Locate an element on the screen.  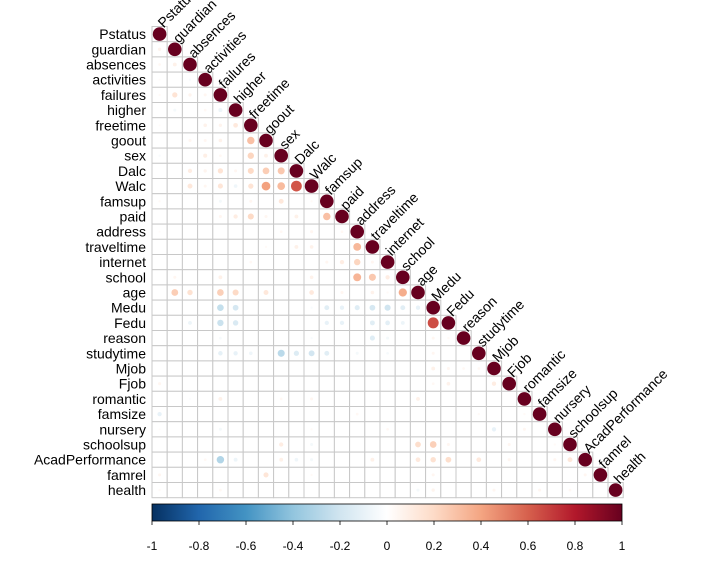
row-label: paid is located at coordinates (133, 217).